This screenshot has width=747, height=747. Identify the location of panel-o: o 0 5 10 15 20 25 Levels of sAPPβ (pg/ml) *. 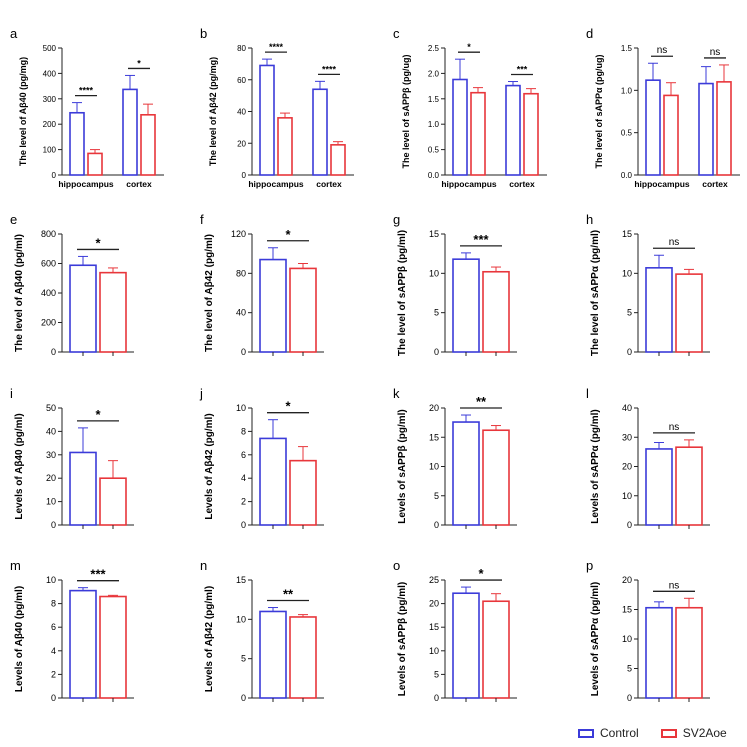
(455, 630).